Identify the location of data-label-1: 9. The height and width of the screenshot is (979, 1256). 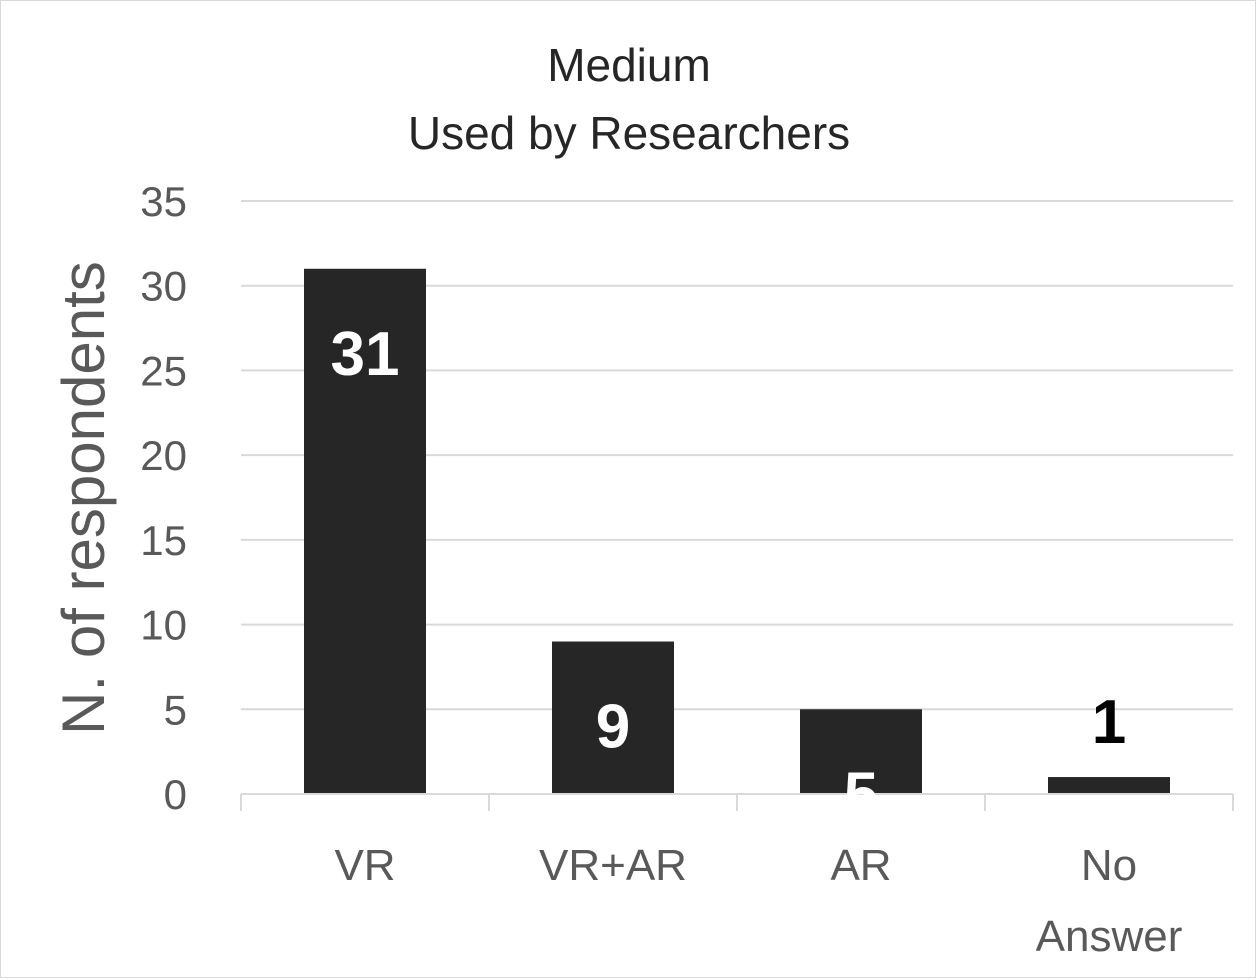
(613, 727).